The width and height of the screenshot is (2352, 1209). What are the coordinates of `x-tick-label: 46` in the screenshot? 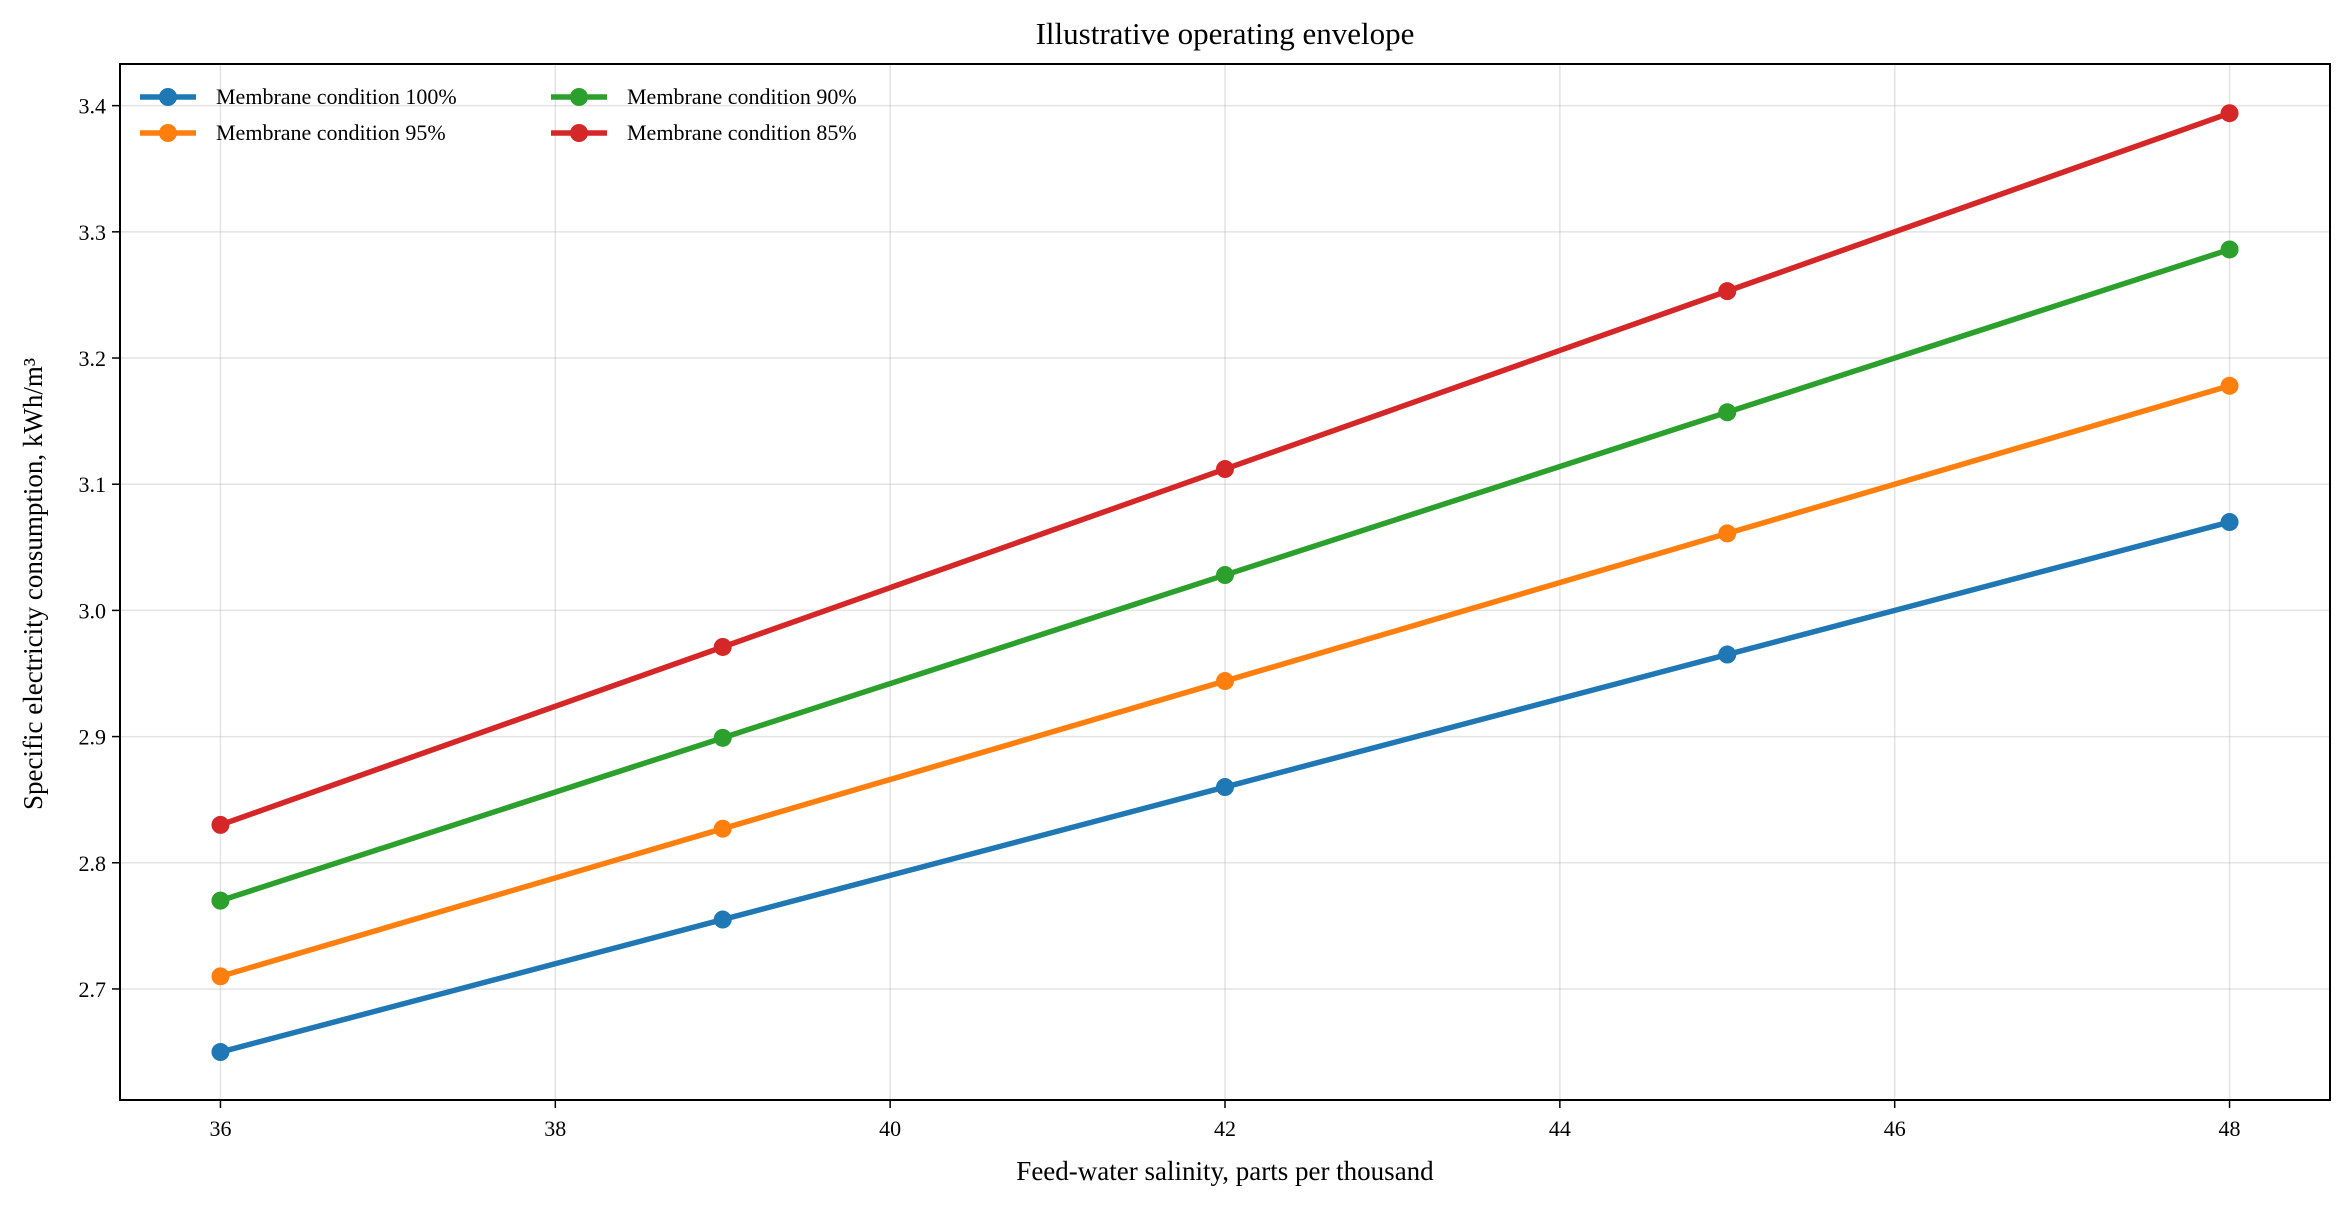 It's located at (1895, 1128).